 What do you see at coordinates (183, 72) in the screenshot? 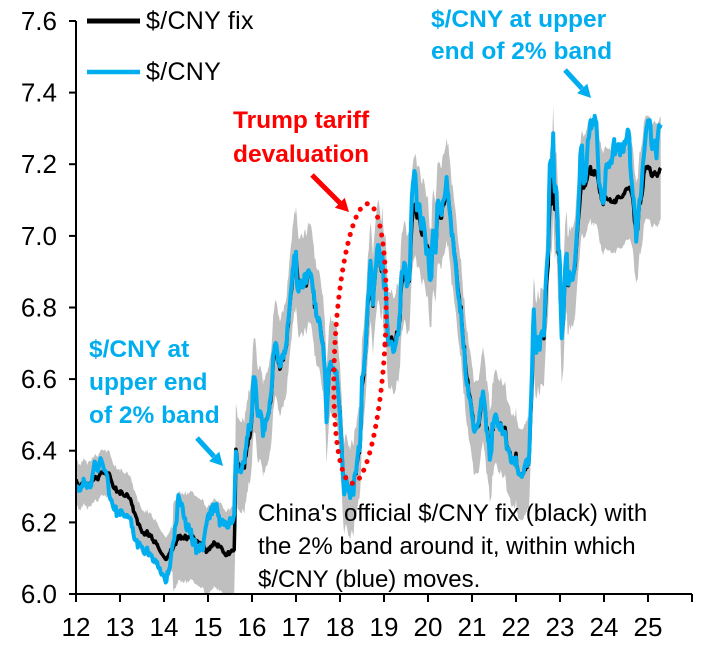
I see `svg-text: $/CNY` at bounding box center [183, 72].